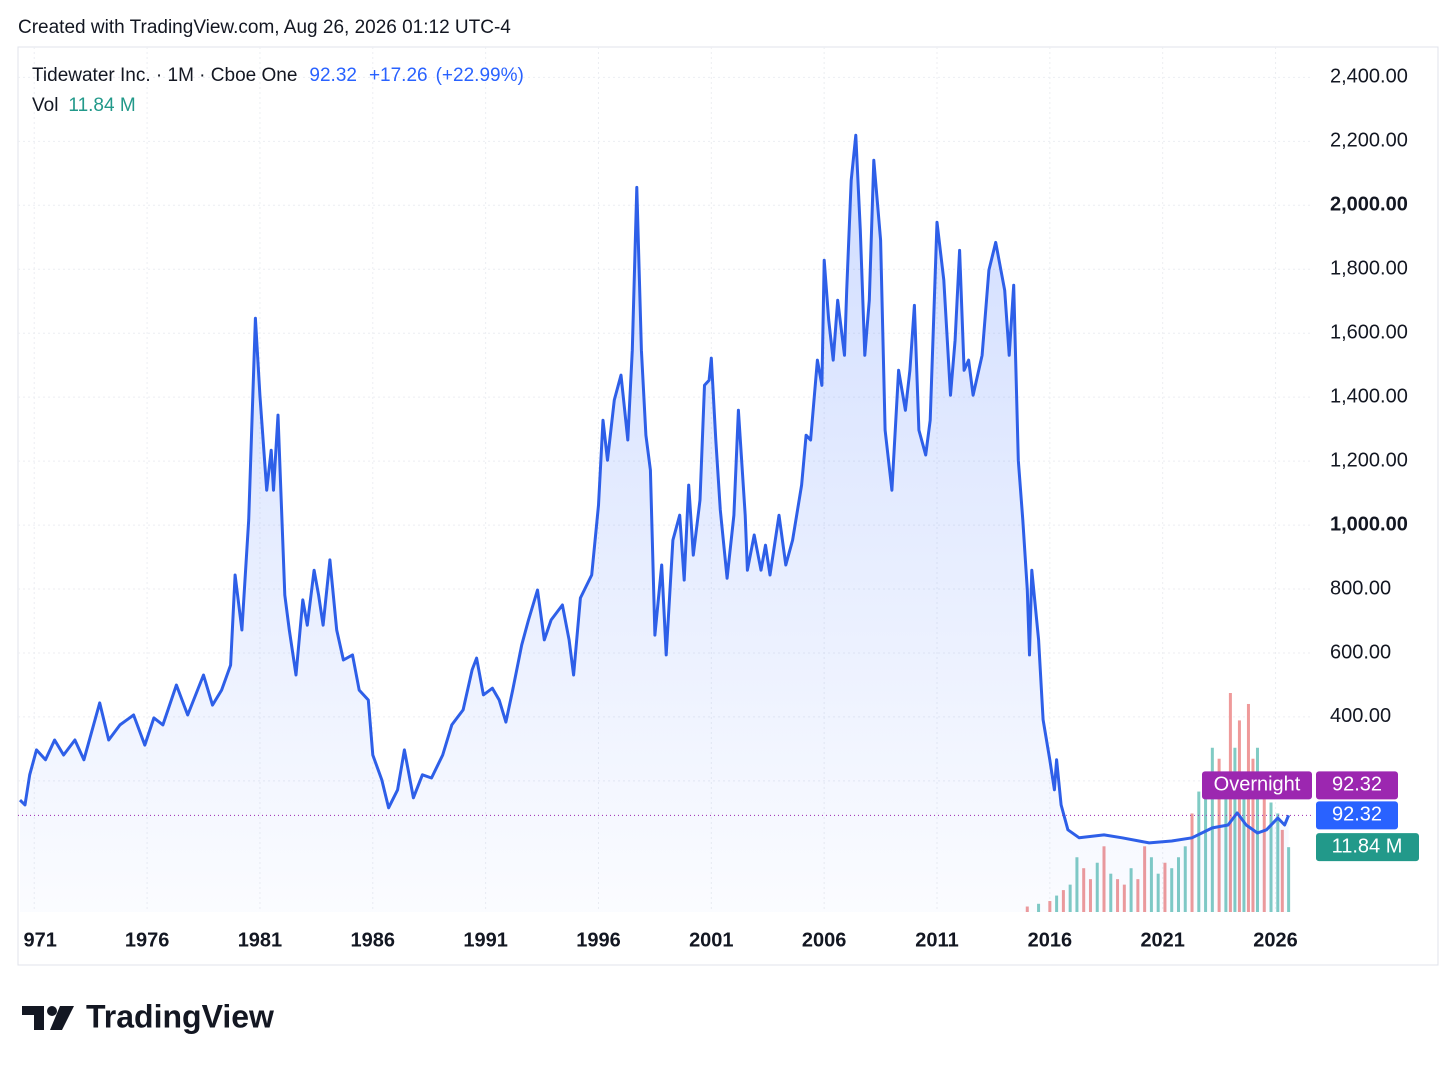 This screenshot has height=1076, width=1456. Describe the element at coordinates (1310, 816) in the screenshot. I see `badges: Overnight 92.32 92.32 11.84 M` at that location.